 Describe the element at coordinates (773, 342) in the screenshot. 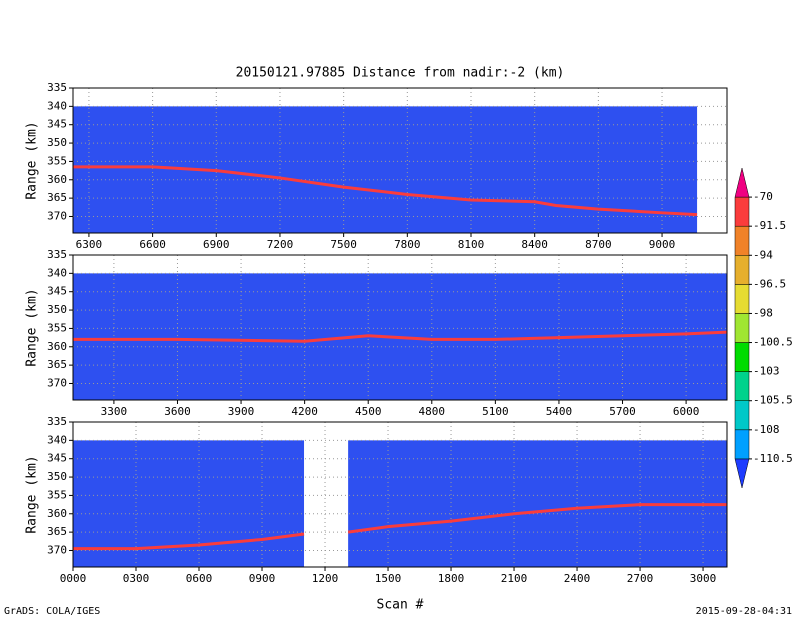

I see `colorbar-label: -100.5` at that location.